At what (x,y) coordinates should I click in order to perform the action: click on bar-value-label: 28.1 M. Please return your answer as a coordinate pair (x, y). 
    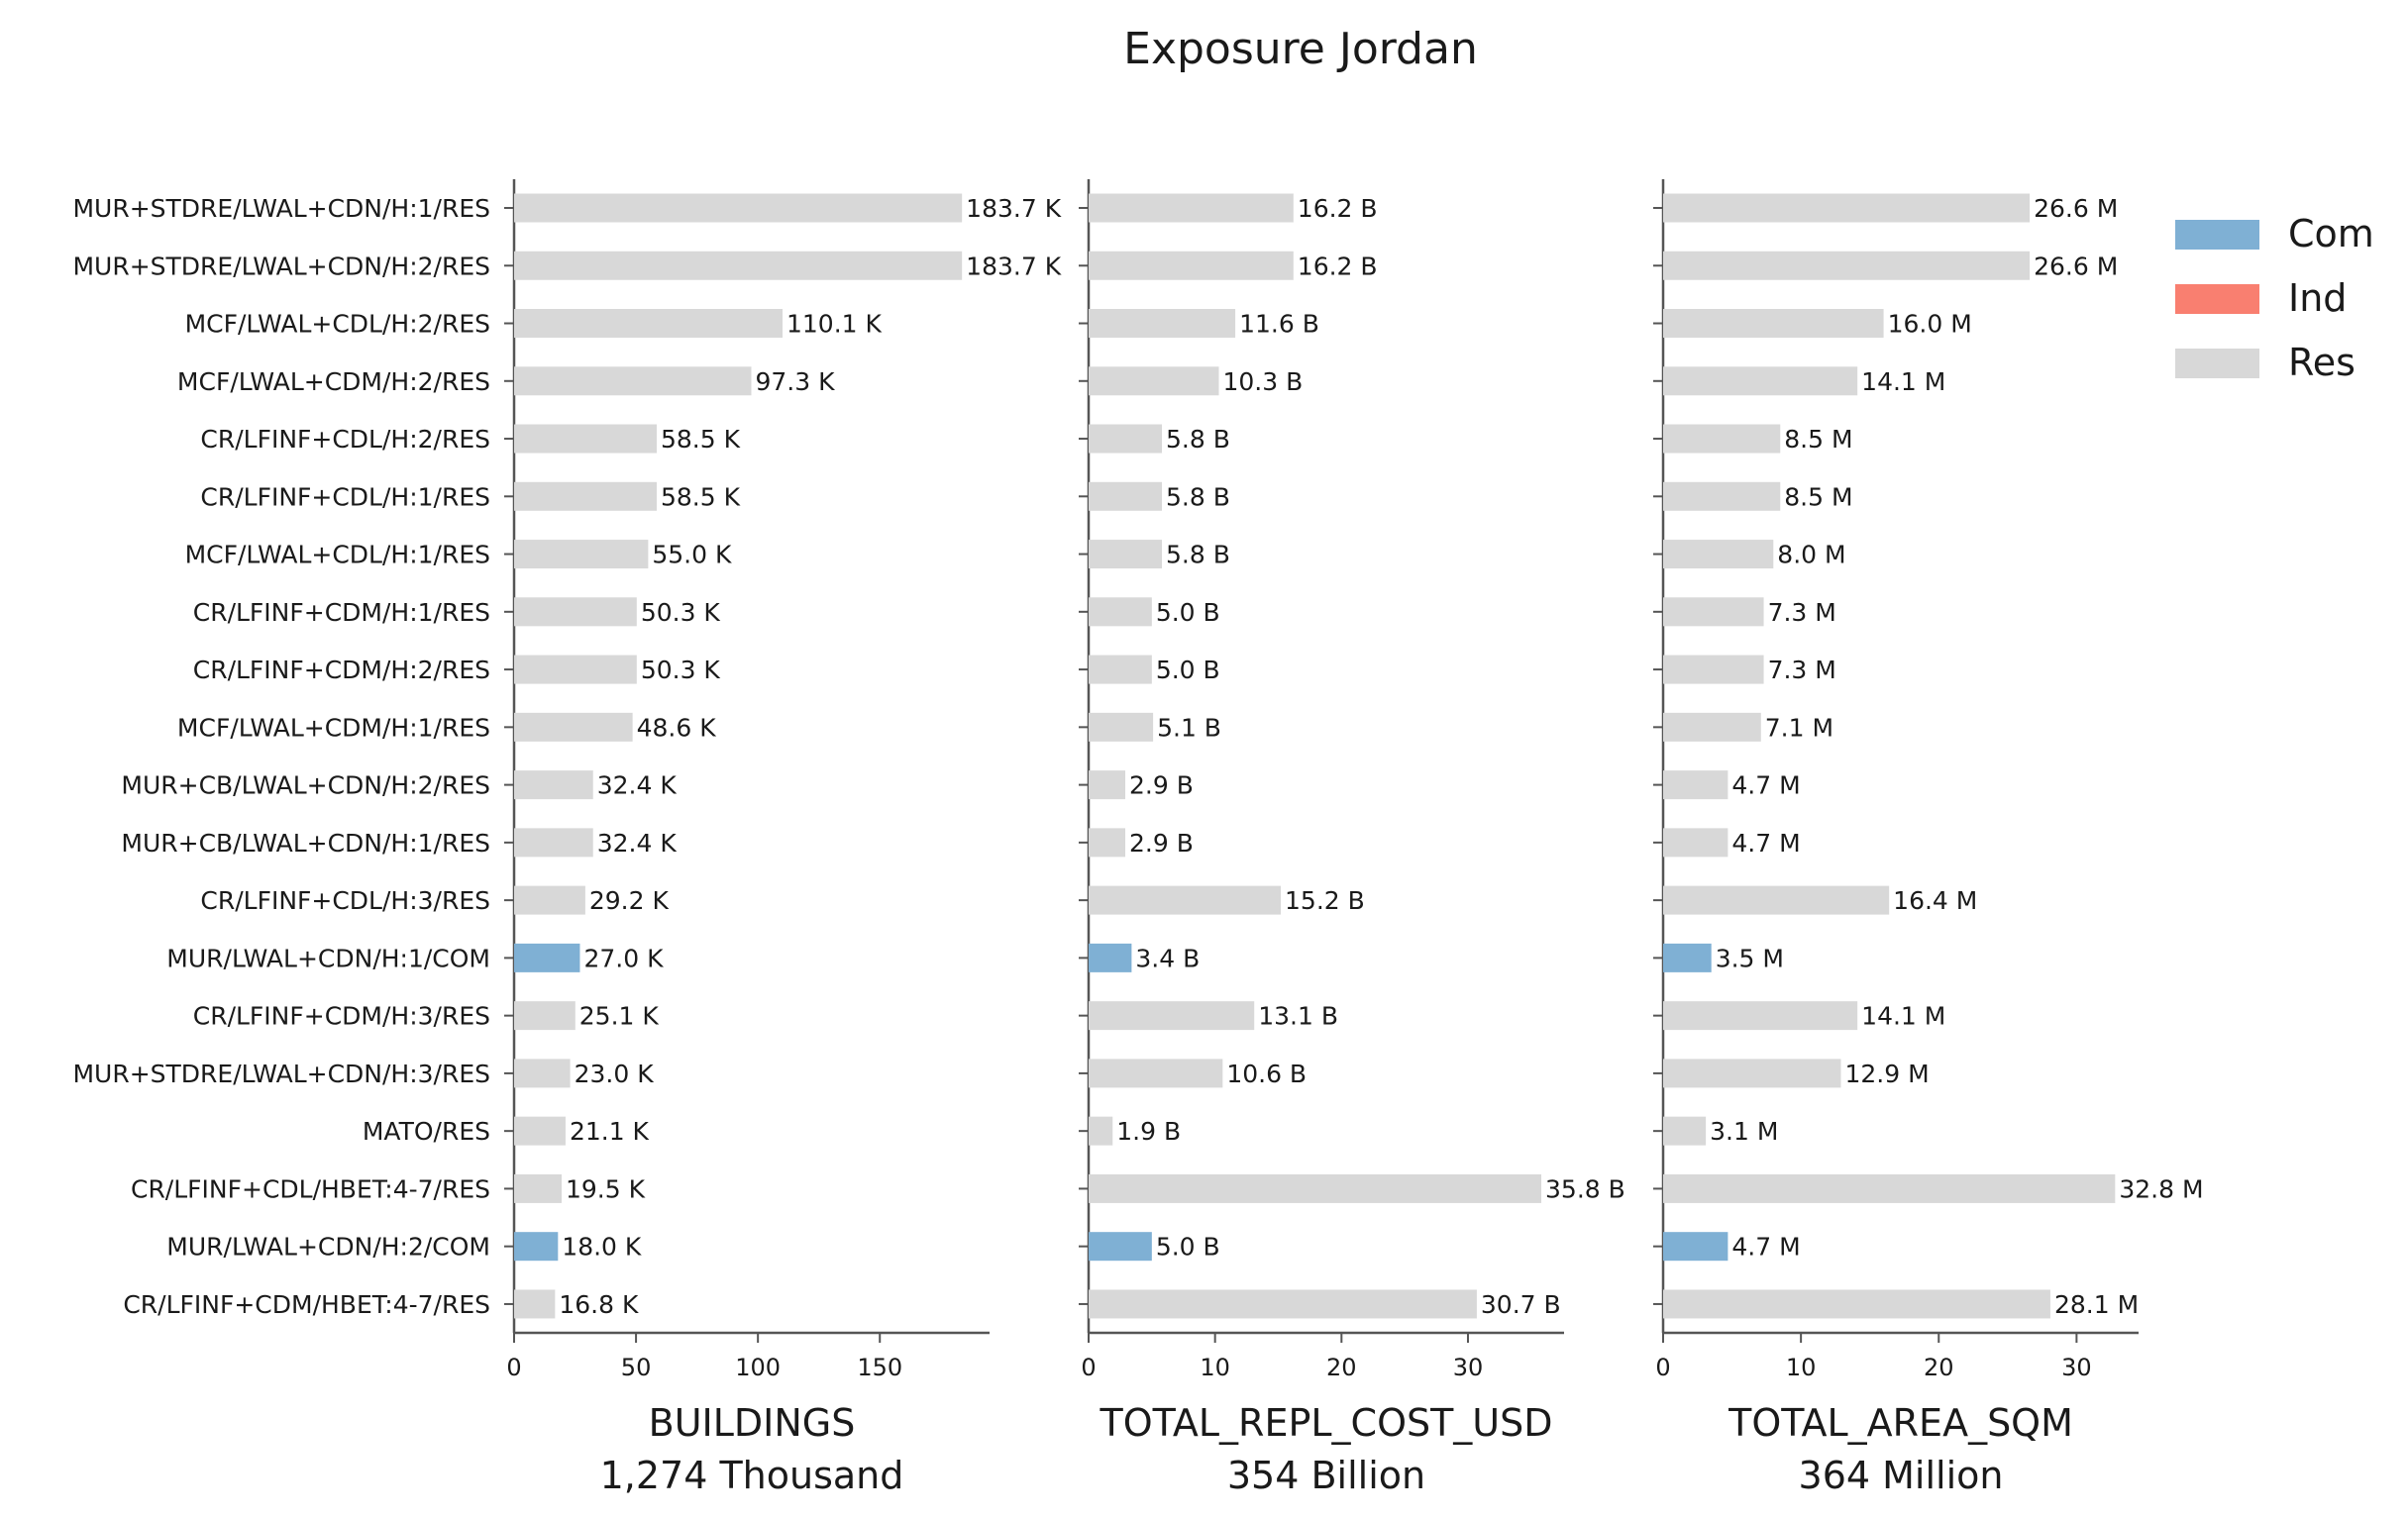
    Looking at the image, I should click on (2097, 1304).